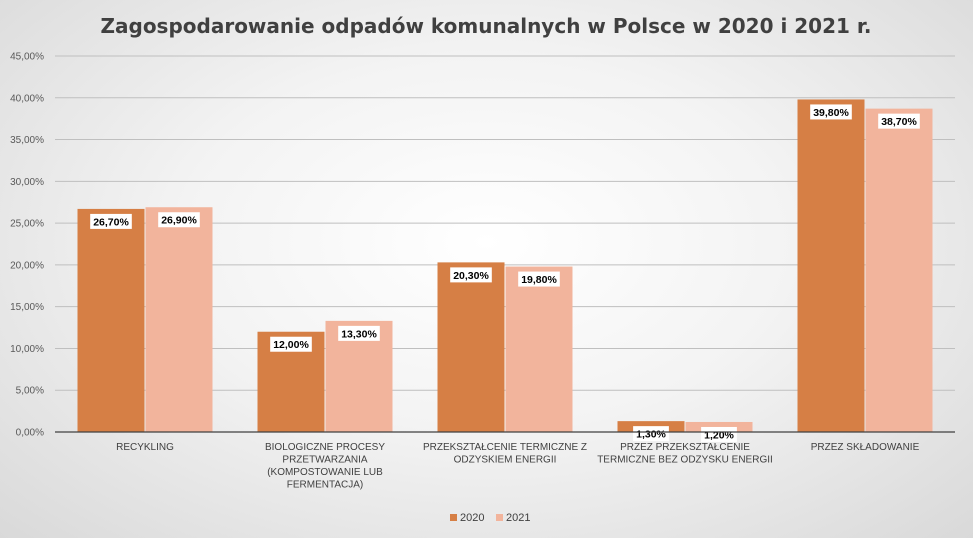  What do you see at coordinates (490, 518) in the screenshot?
I see `legend: 2020 2021` at bounding box center [490, 518].